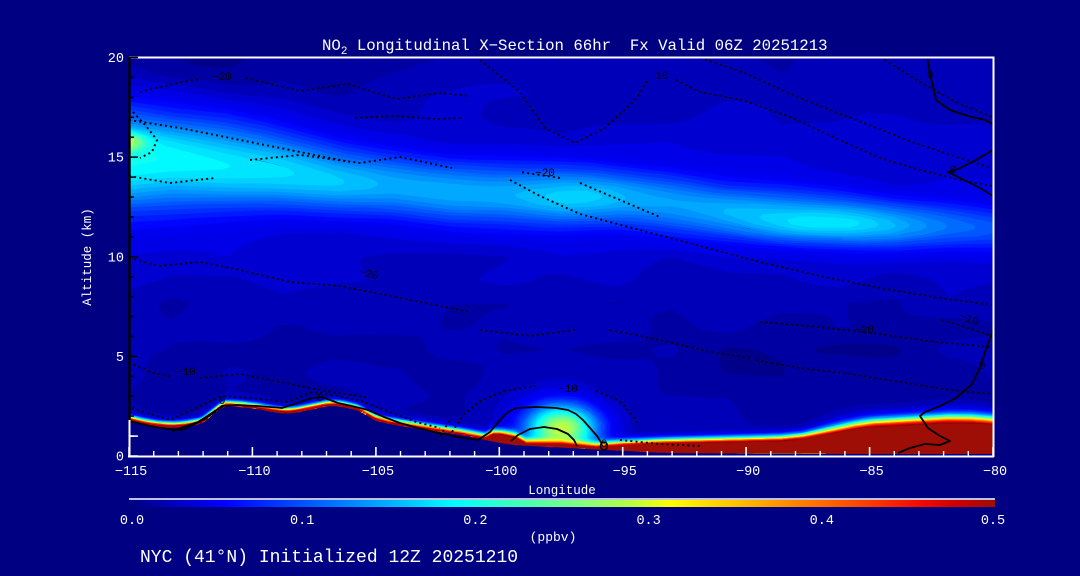 Image resolution: width=1080 pixels, height=576 pixels. I want to click on svg-text: 0.2, so click(475, 521).